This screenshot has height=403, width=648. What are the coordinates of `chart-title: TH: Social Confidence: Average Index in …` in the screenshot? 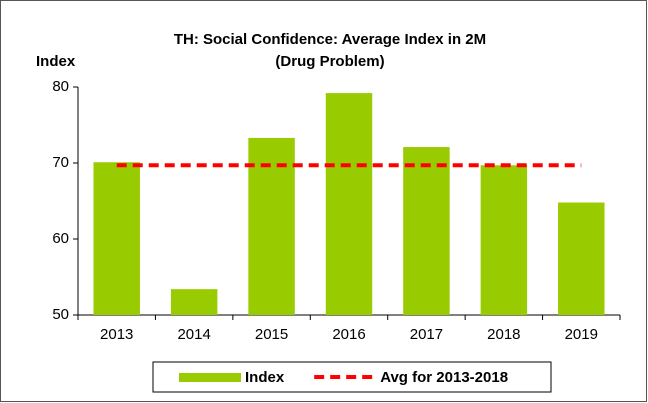 It's located at (330, 39).